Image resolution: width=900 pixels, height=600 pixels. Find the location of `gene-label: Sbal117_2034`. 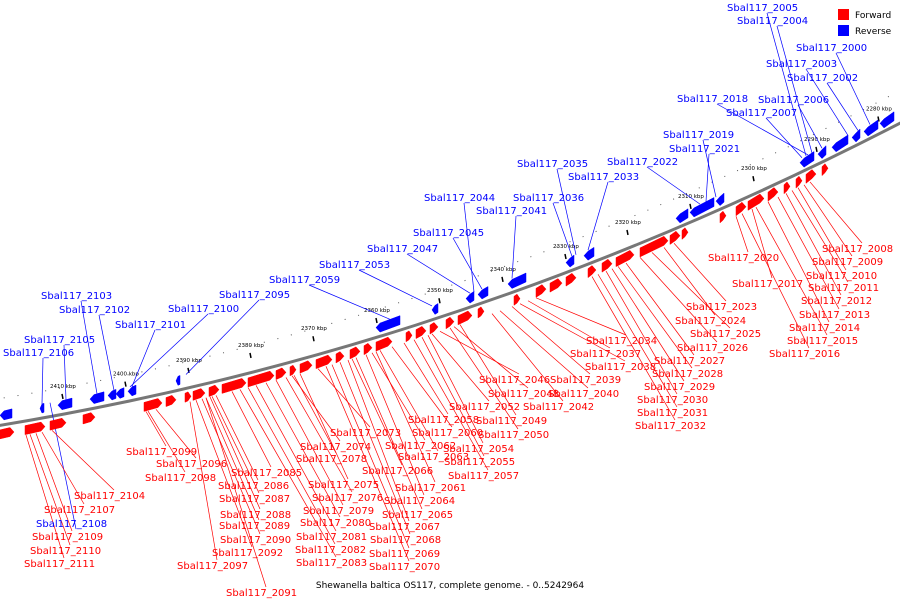

gene-label: Sbal117_2034 is located at coordinates (621, 341).